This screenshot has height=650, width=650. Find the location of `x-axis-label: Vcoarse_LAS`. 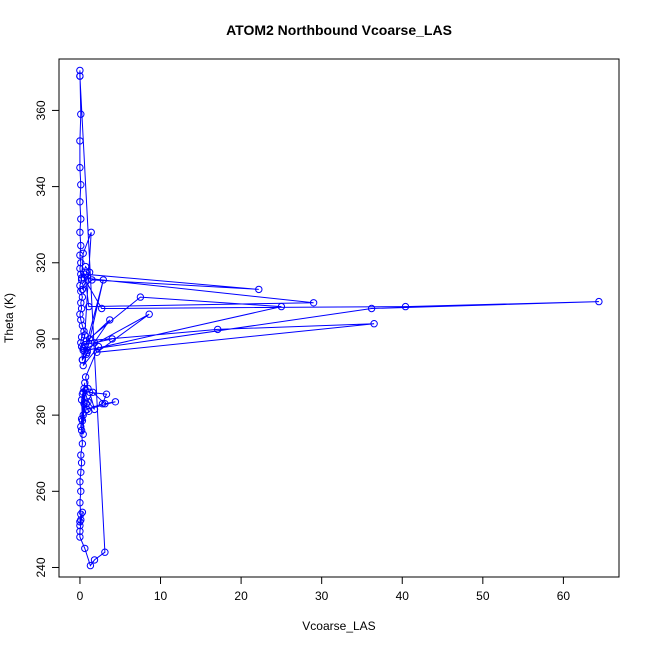

x-axis-label: Vcoarse_LAS is located at coordinates (338, 626).